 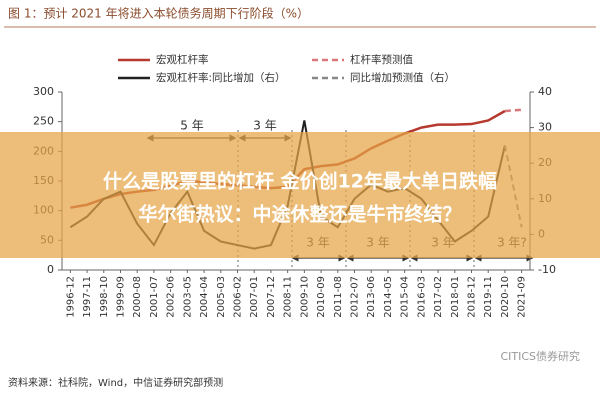 I want to click on x-tick-label: 2015-04, so click(x=405, y=297).